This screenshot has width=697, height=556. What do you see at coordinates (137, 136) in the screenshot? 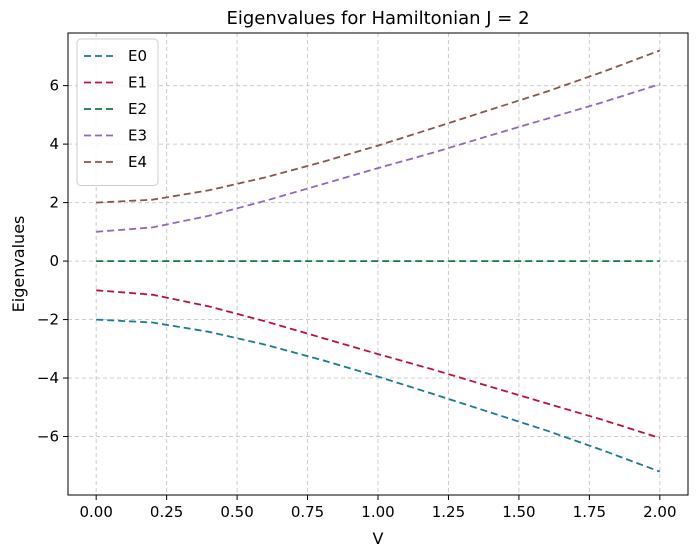
I see `legend-label-e3: E3` at bounding box center [137, 136].